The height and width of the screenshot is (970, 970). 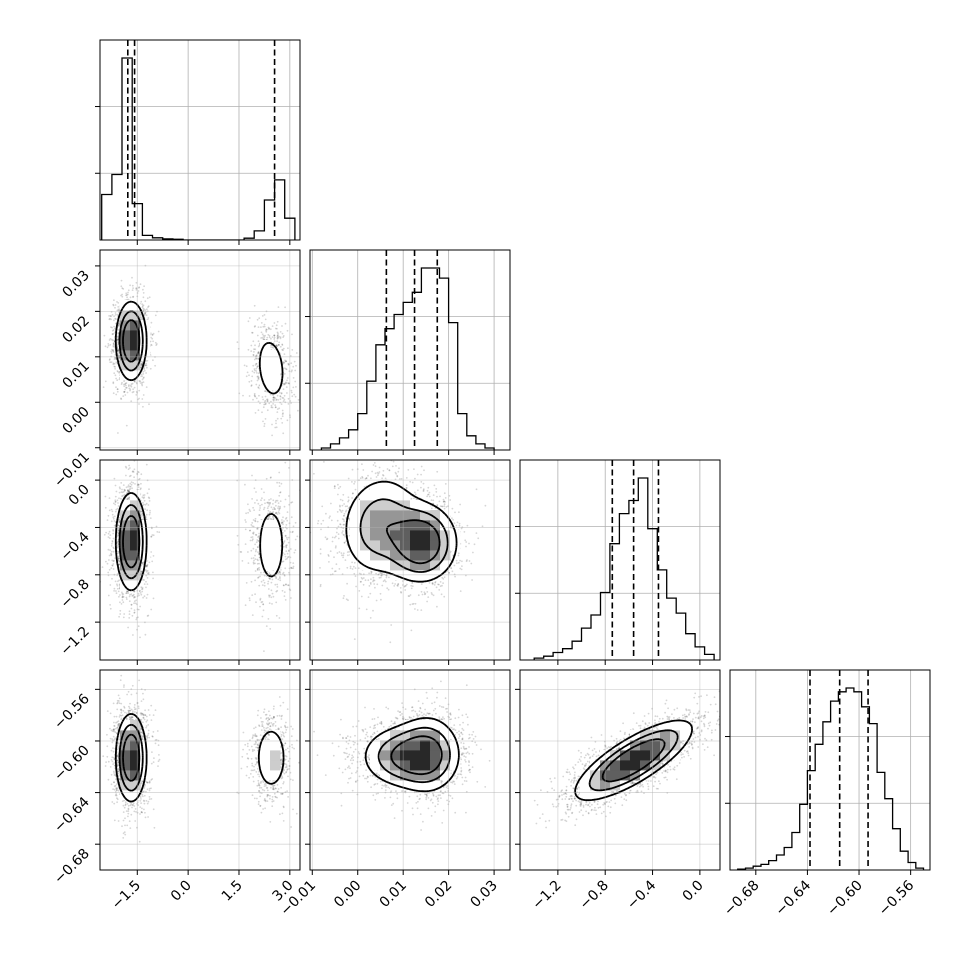 What do you see at coordinates (75, 283) in the screenshot?
I see `y-tick-label: 0.03` at bounding box center [75, 283].